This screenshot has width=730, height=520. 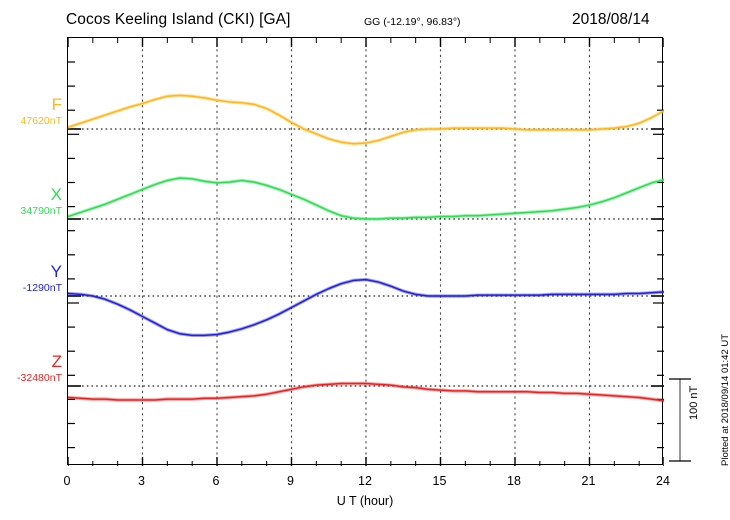 What do you see at coordinates (56, 271) in the screenshot?
I see `component-symbol: Y` at bounding box center [56, 271].